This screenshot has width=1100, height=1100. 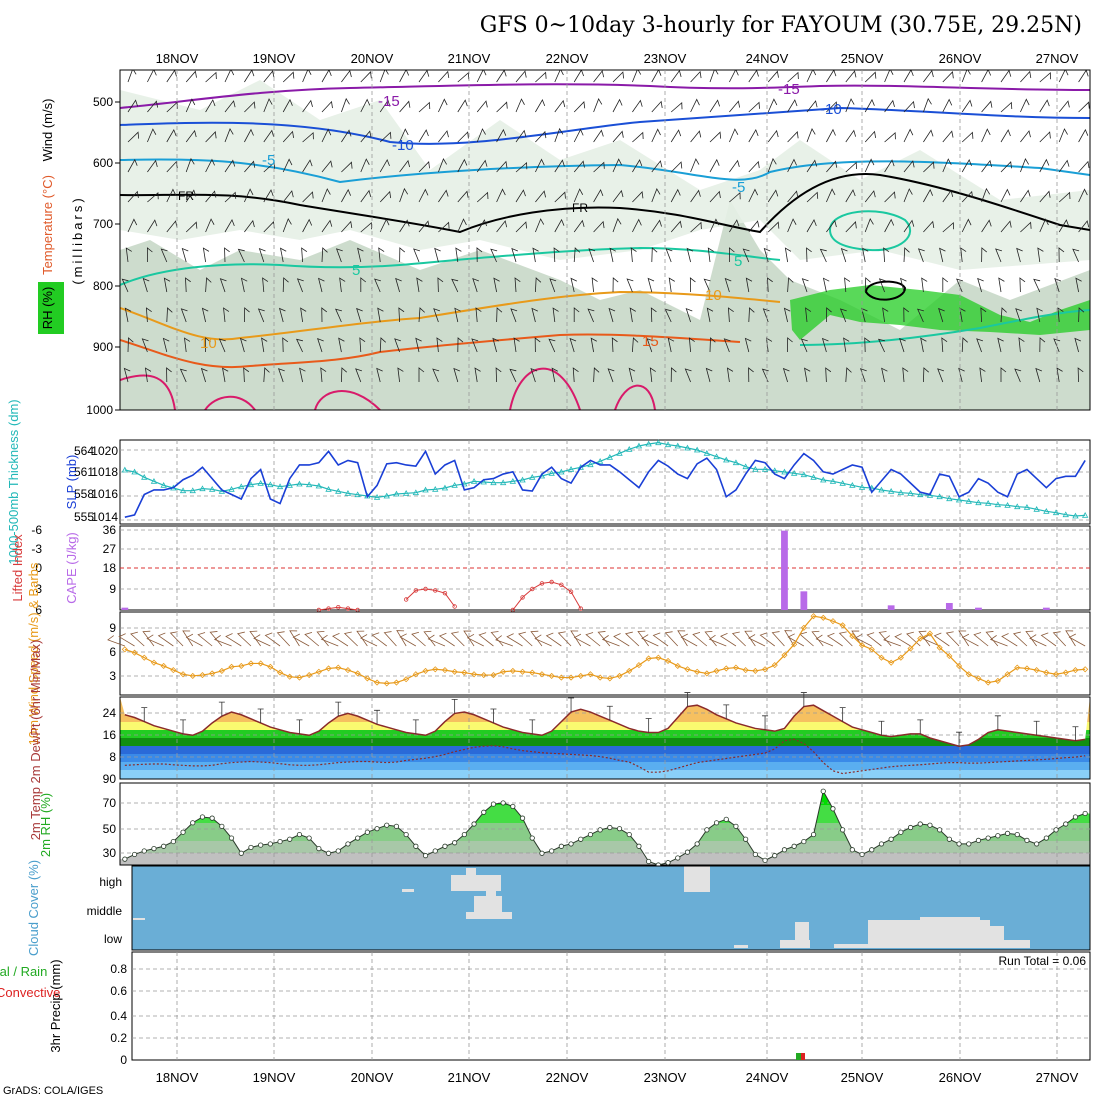 What do you see at coordinates (13, 481) in the screenshot?
I see `thickness-axis-label: 1000-500mb Thickness (dm)` at bounding box center [13, 481].